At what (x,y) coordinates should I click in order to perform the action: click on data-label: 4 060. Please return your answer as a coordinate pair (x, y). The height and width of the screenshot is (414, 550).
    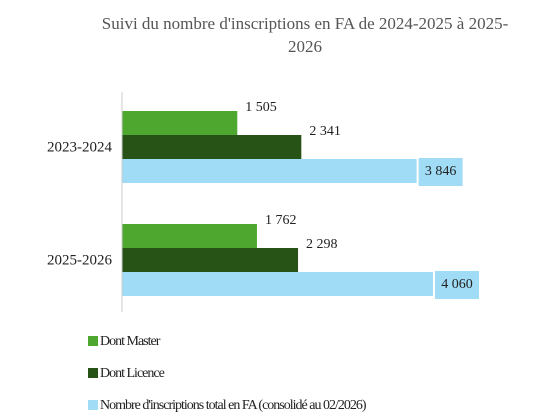
    Looking at the image, I should click on (457, 284).